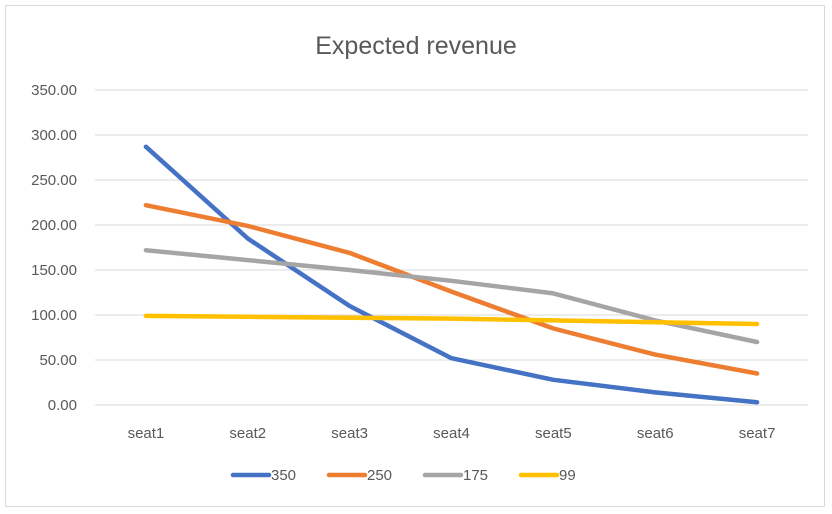  I want to click on legend-item: 250, so click(359, 475).